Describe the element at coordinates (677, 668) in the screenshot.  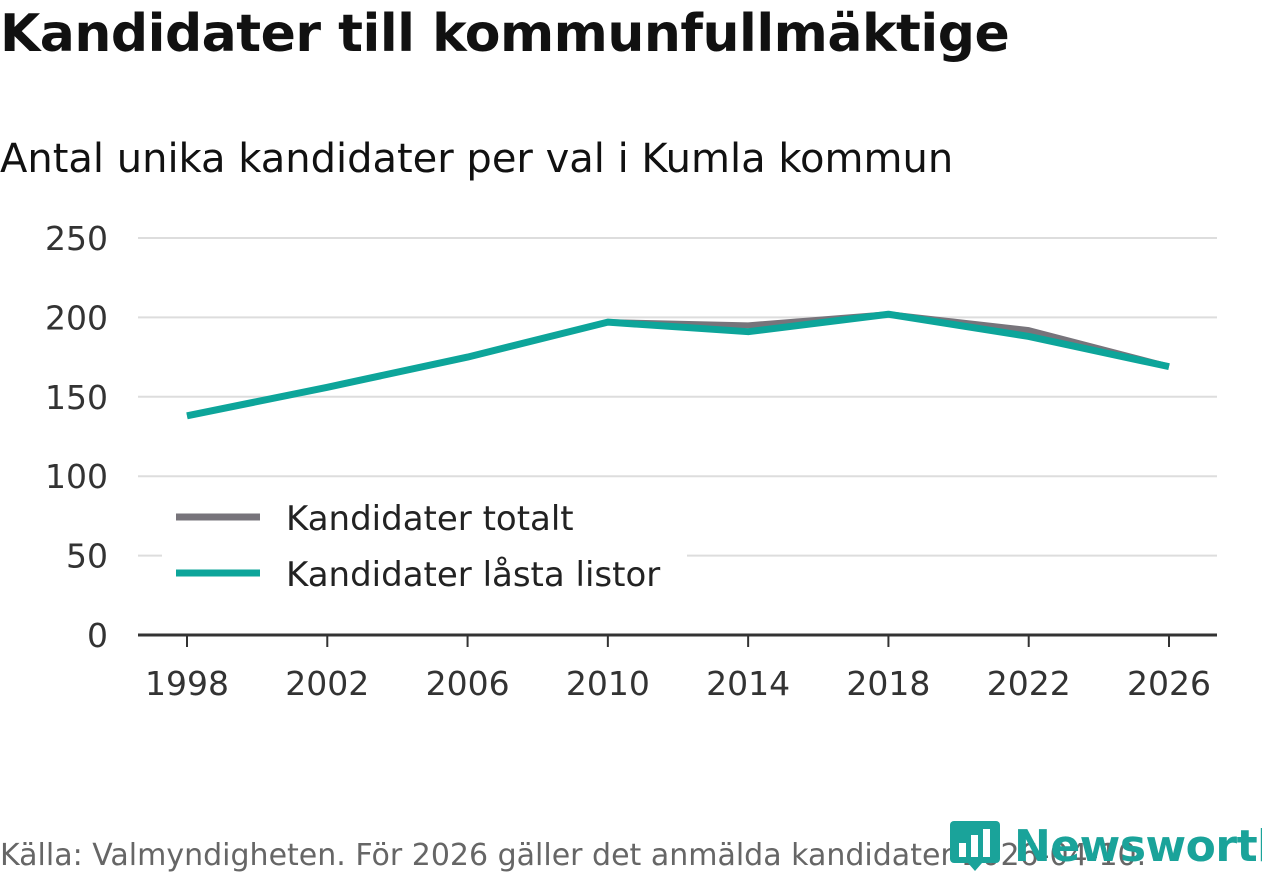
I see `x-axis: 1998 2002 2006 2010 2014 2018 2022 2026` at that location.